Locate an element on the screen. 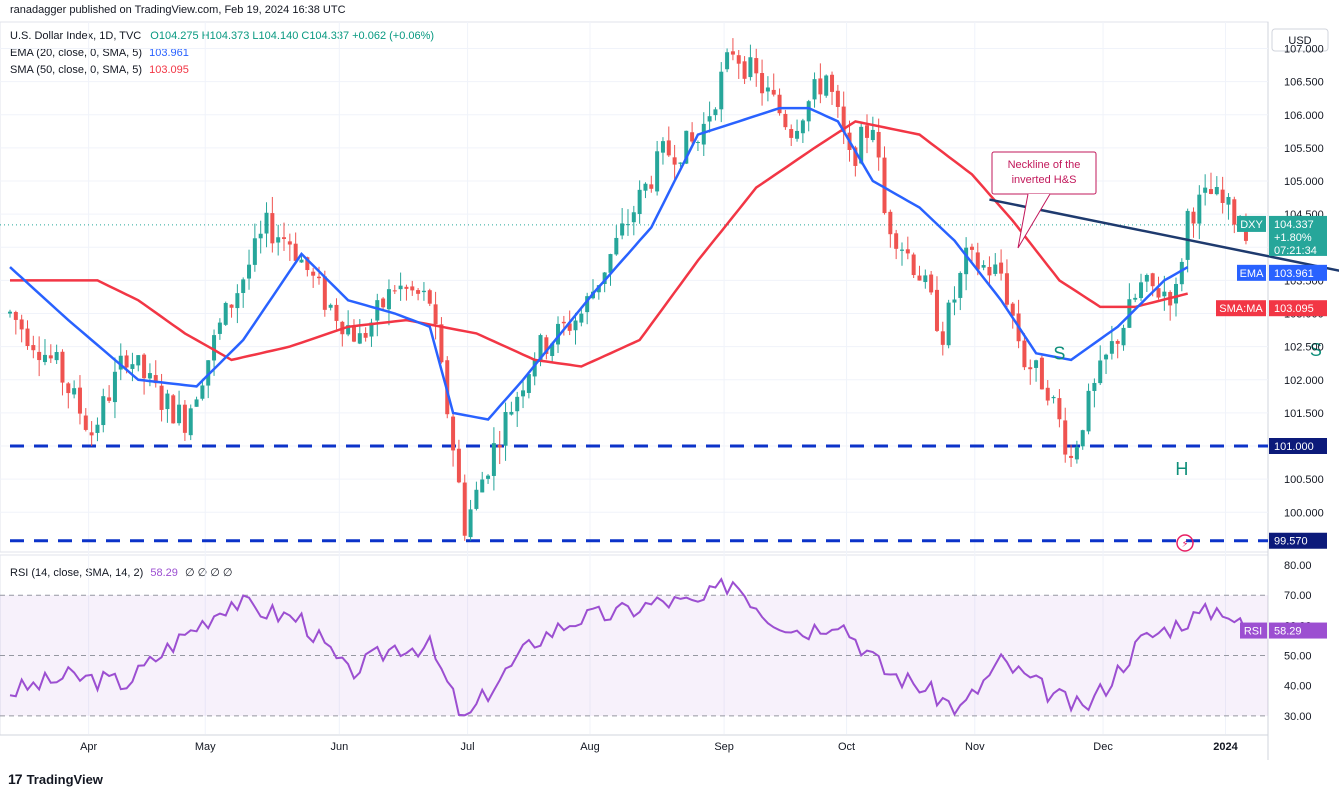  tradingview-logo-text: TradingView is located at coordinates (64, 779).